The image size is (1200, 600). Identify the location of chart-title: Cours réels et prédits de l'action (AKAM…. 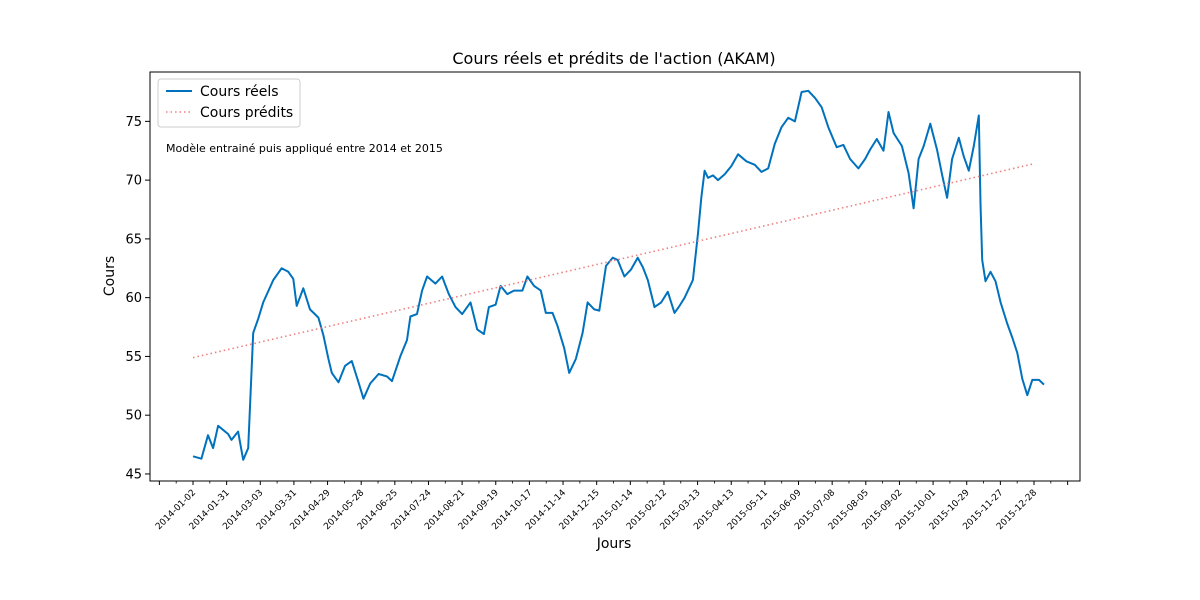
(613, 58).